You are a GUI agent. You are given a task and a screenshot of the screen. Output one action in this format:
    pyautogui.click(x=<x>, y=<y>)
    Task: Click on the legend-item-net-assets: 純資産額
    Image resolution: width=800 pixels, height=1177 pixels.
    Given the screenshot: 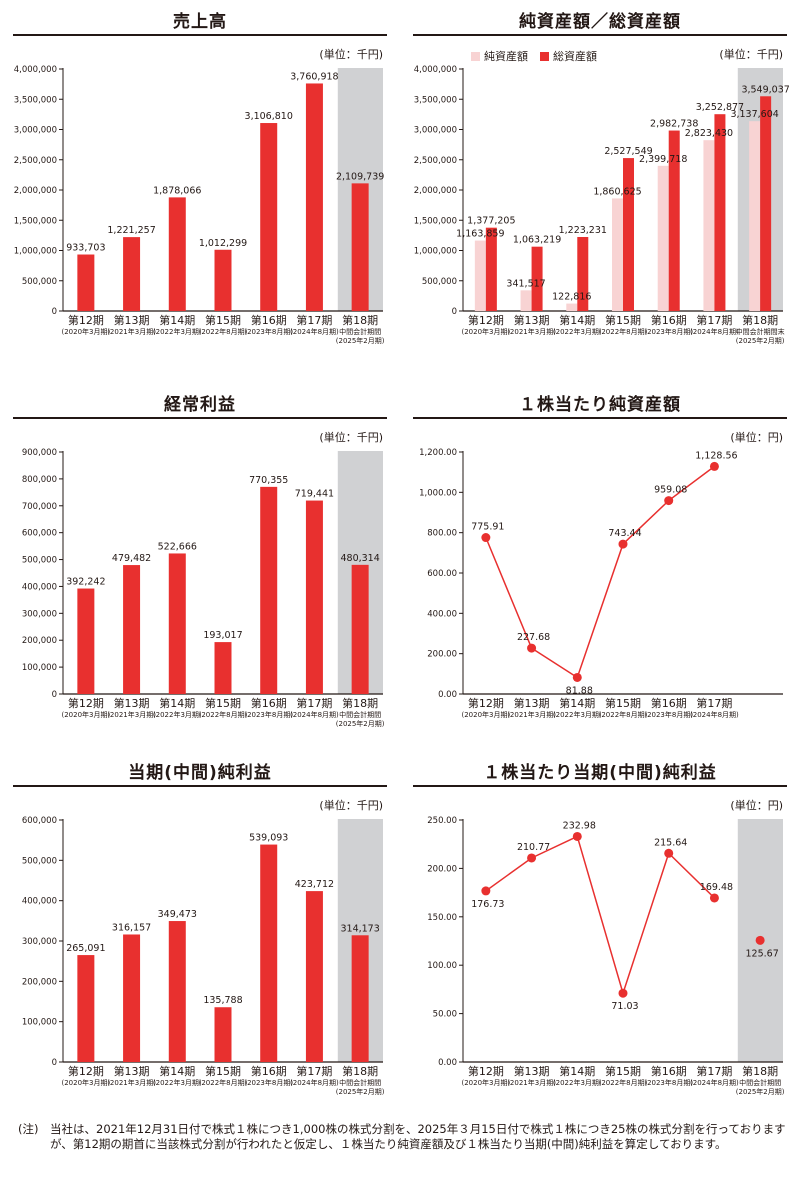 What is the action you would take?
    pyautogui.click(x=499, y=56)
    